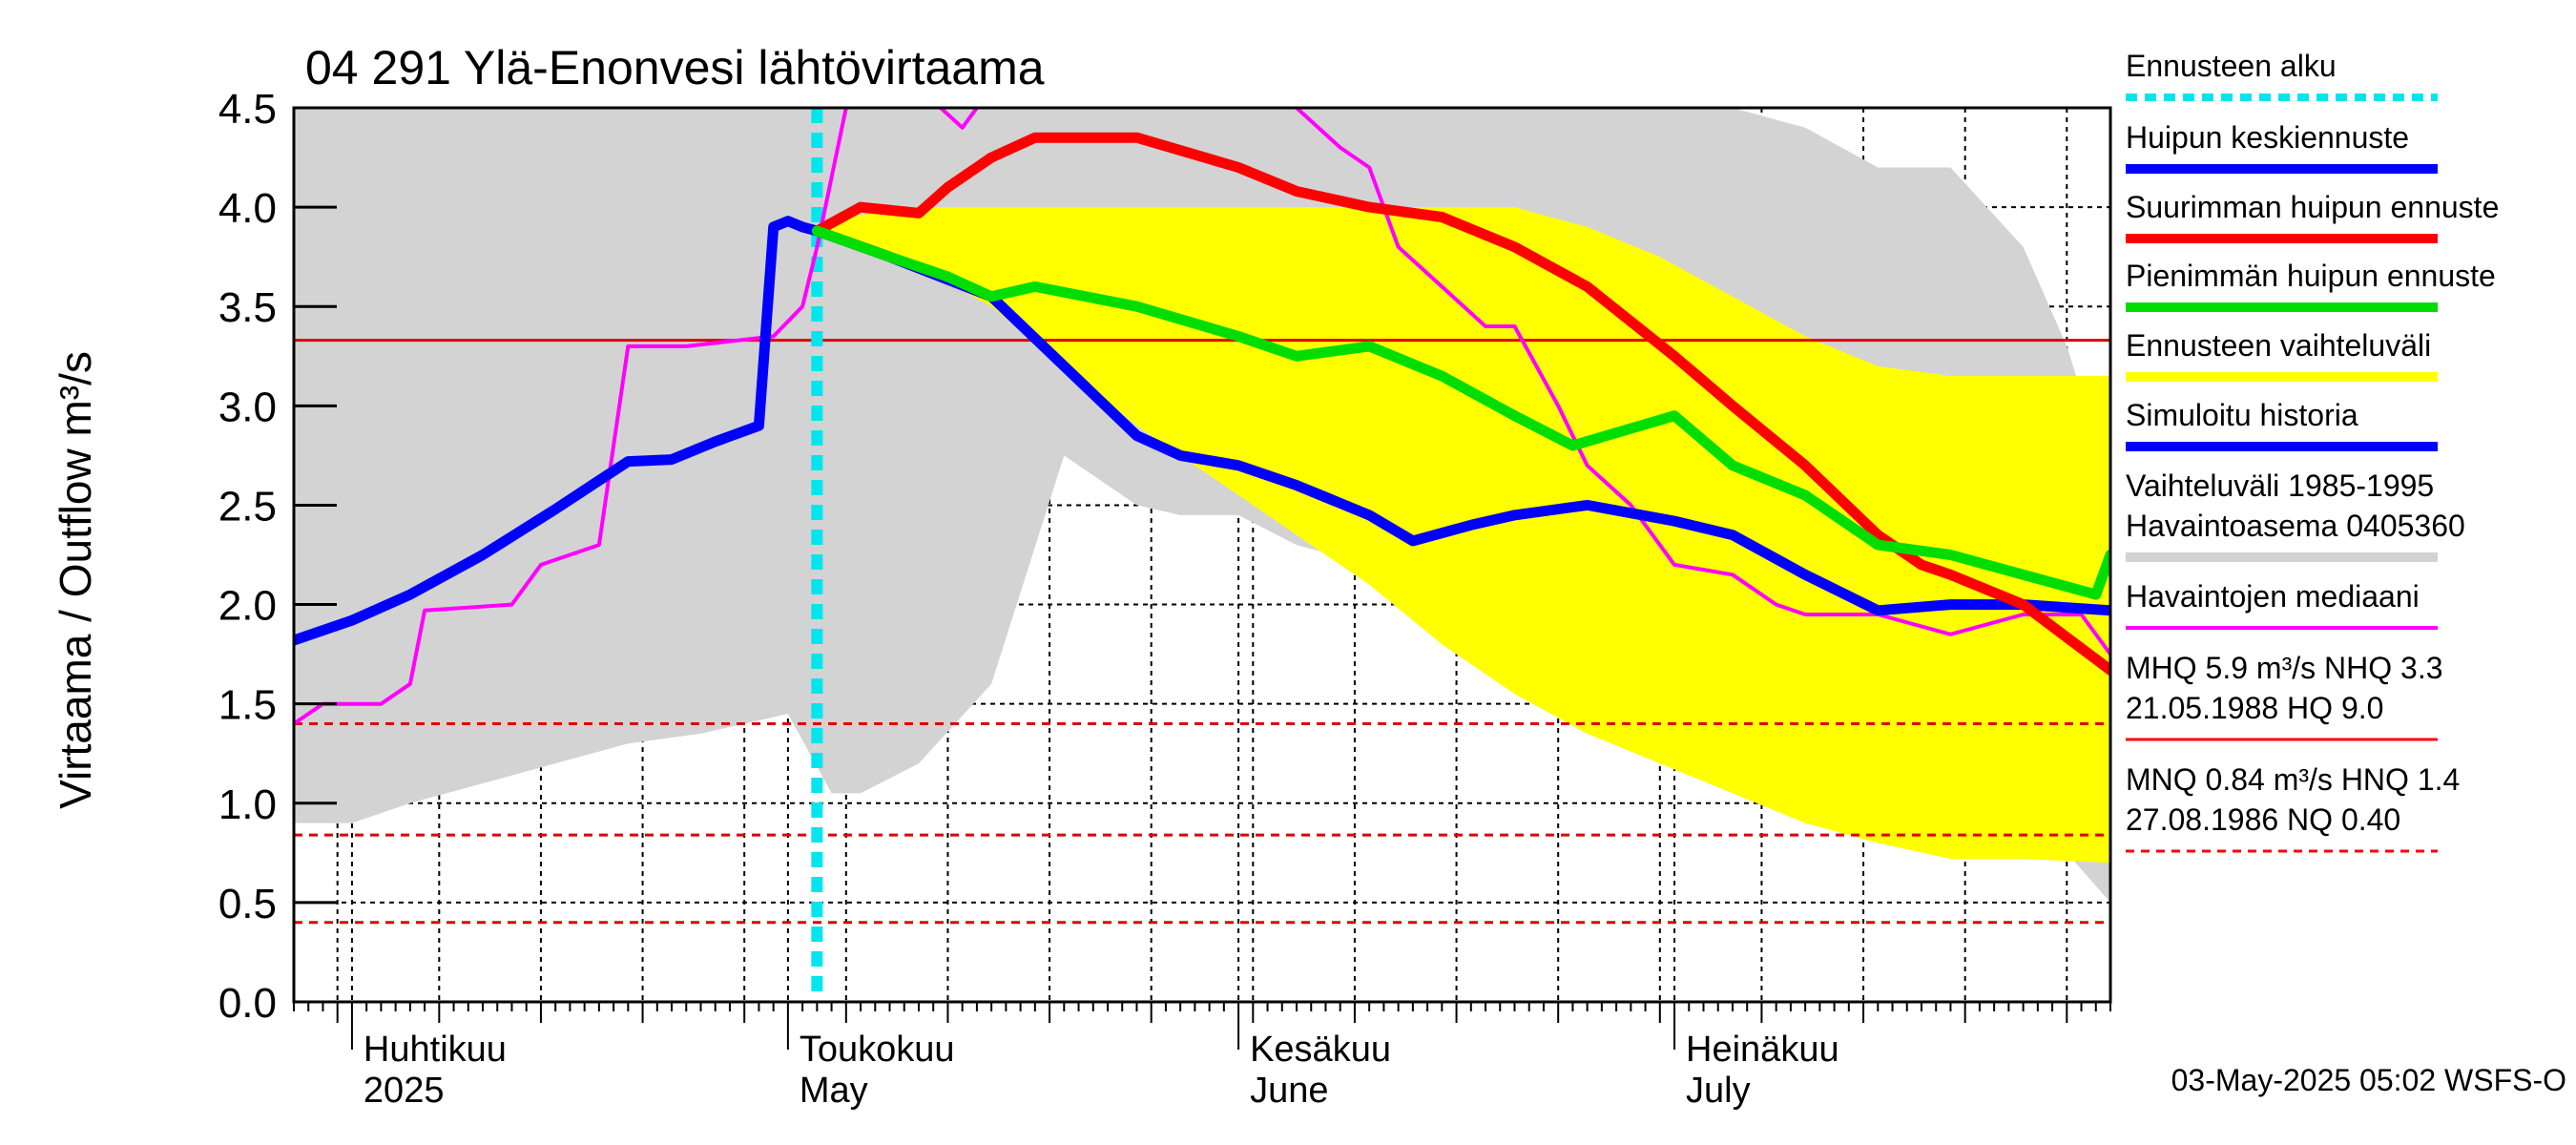 The height and width of the screenshot is (1145, 2576). What do you see at coordinates (247, 1004) in the screenshot?
I see `y-tick-label: 0.0` at bounding box center [247, 1004].